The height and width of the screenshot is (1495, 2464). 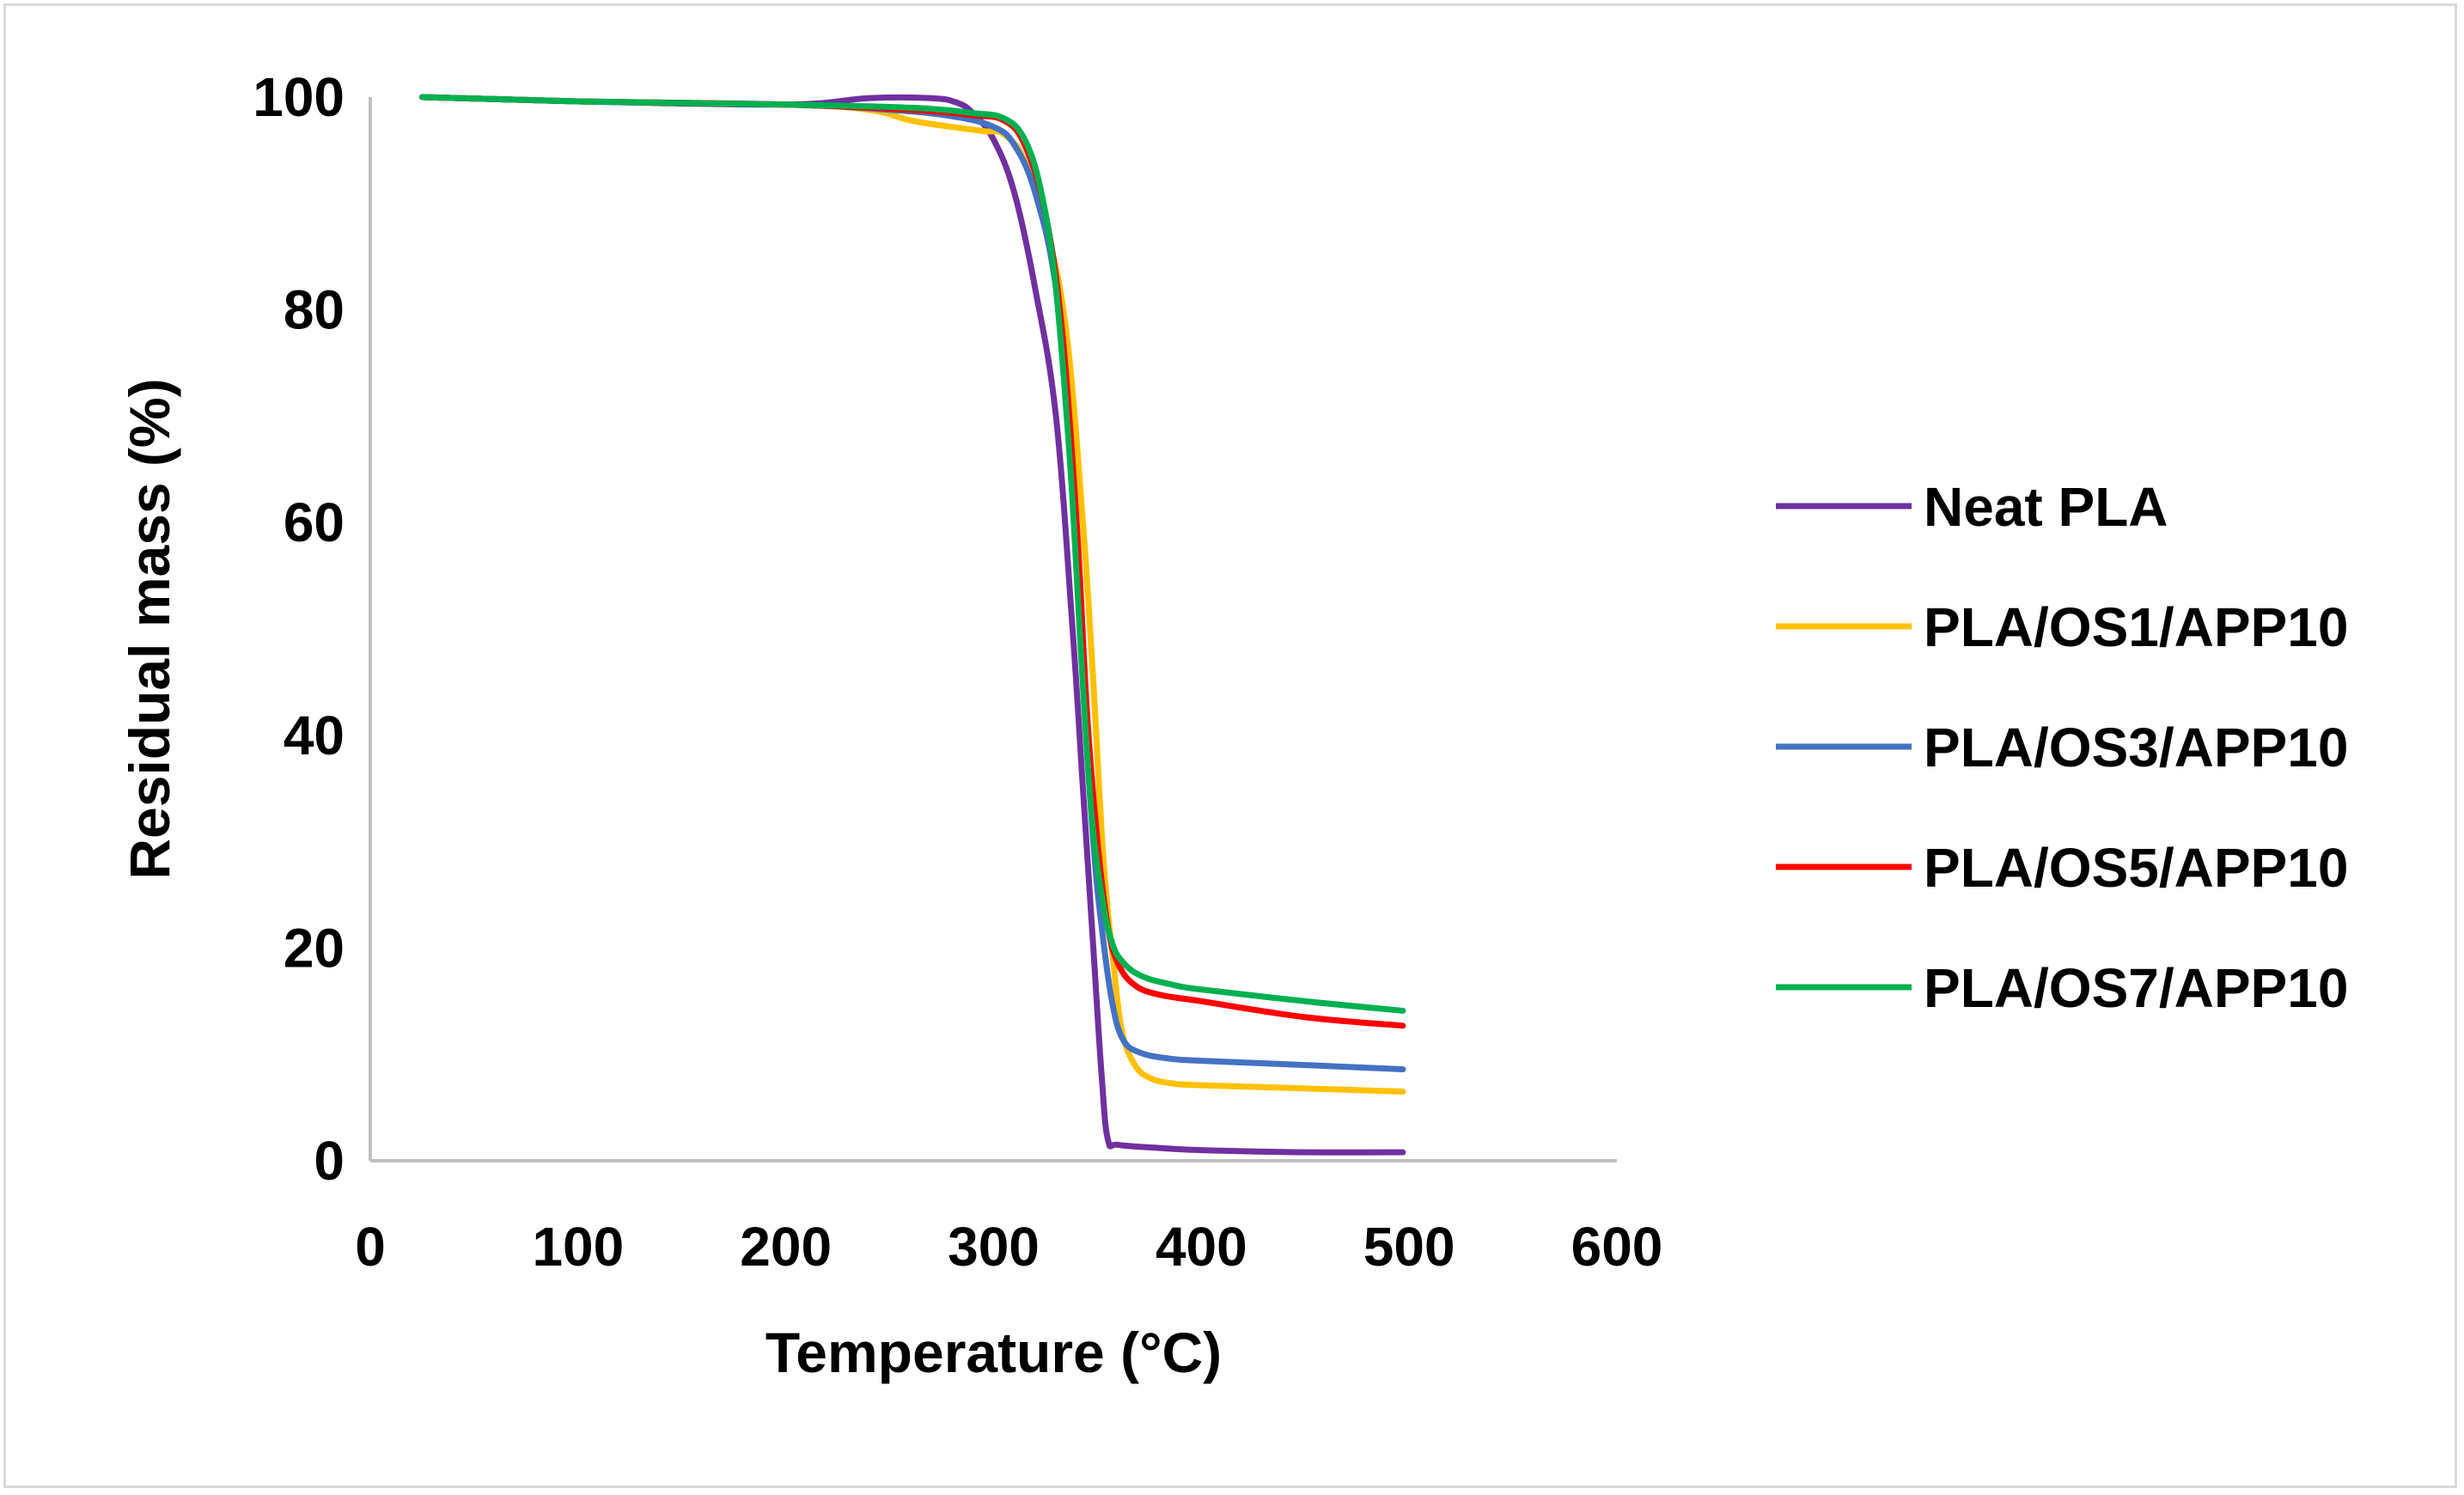 I want to click on legend-label-neat-pla: Neat PLA, so click(x=2046, y=507).